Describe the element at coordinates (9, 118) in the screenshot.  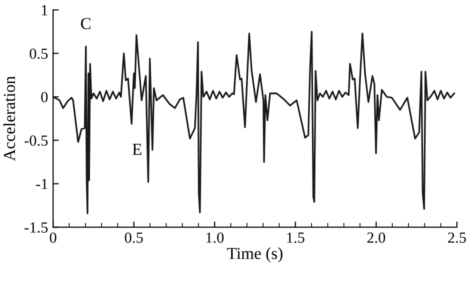
I see `y-axis-title: Acceleration` at that location.